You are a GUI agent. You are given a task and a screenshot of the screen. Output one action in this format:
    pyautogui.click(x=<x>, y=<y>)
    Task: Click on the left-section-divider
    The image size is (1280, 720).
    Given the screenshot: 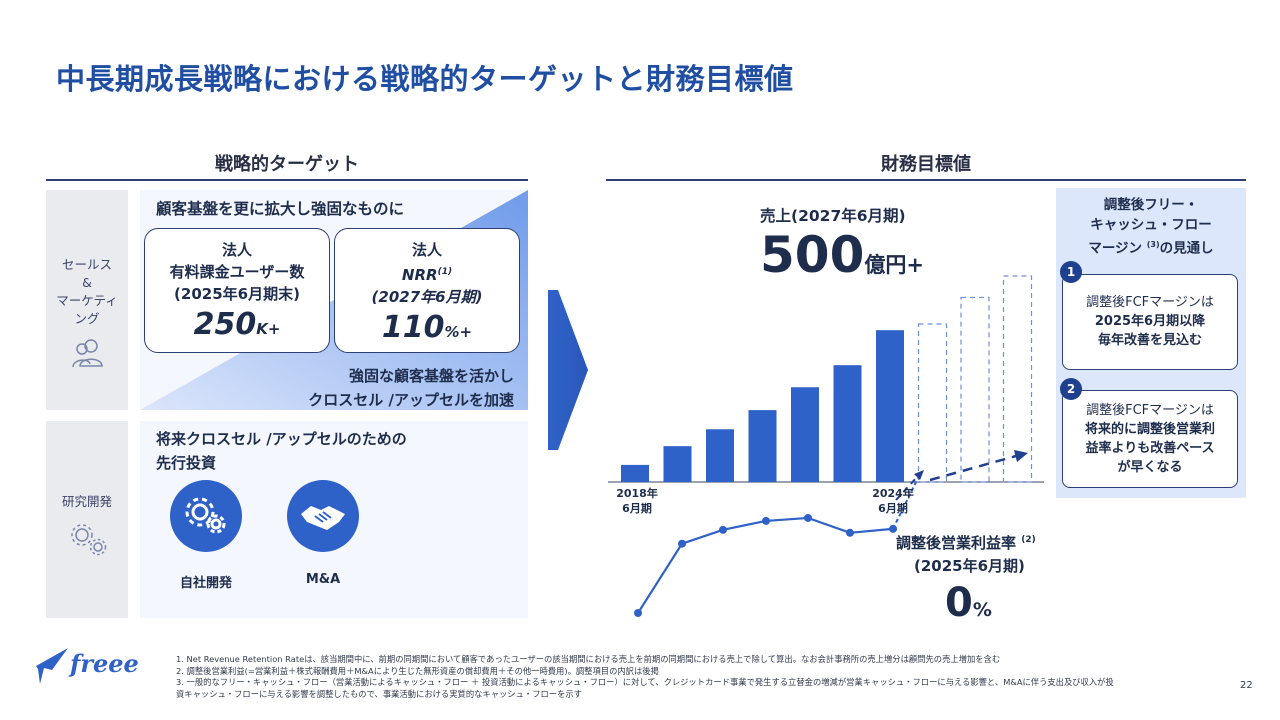 What is the action you would take?
    pyautogui.click(x=287, y=180)
    